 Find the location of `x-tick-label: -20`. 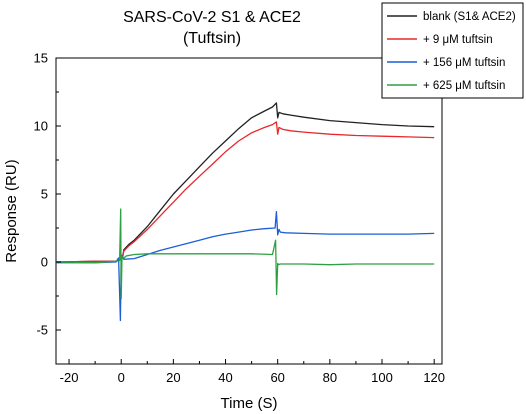

x-tick-label: -20 is located at coordinates (69, 377).